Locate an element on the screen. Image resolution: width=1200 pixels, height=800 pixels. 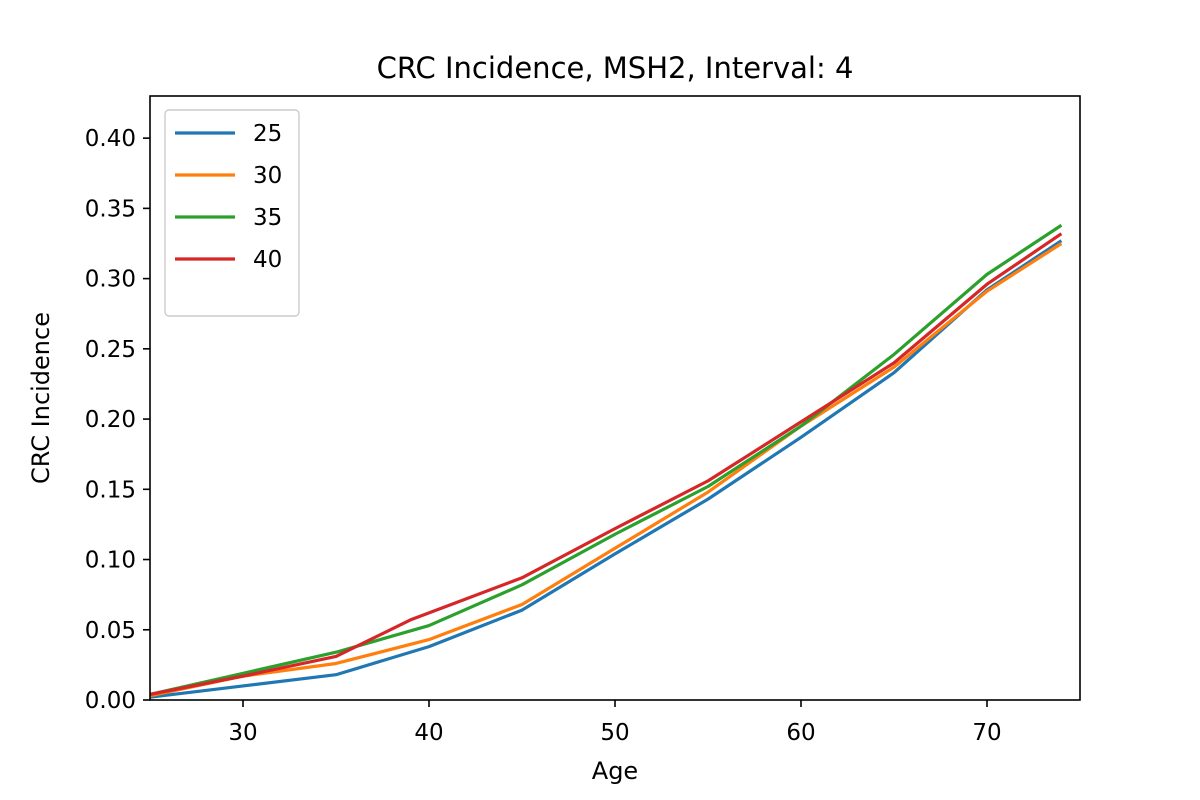
y-tick-label: 0.00 is located at coordinates (110, 701).